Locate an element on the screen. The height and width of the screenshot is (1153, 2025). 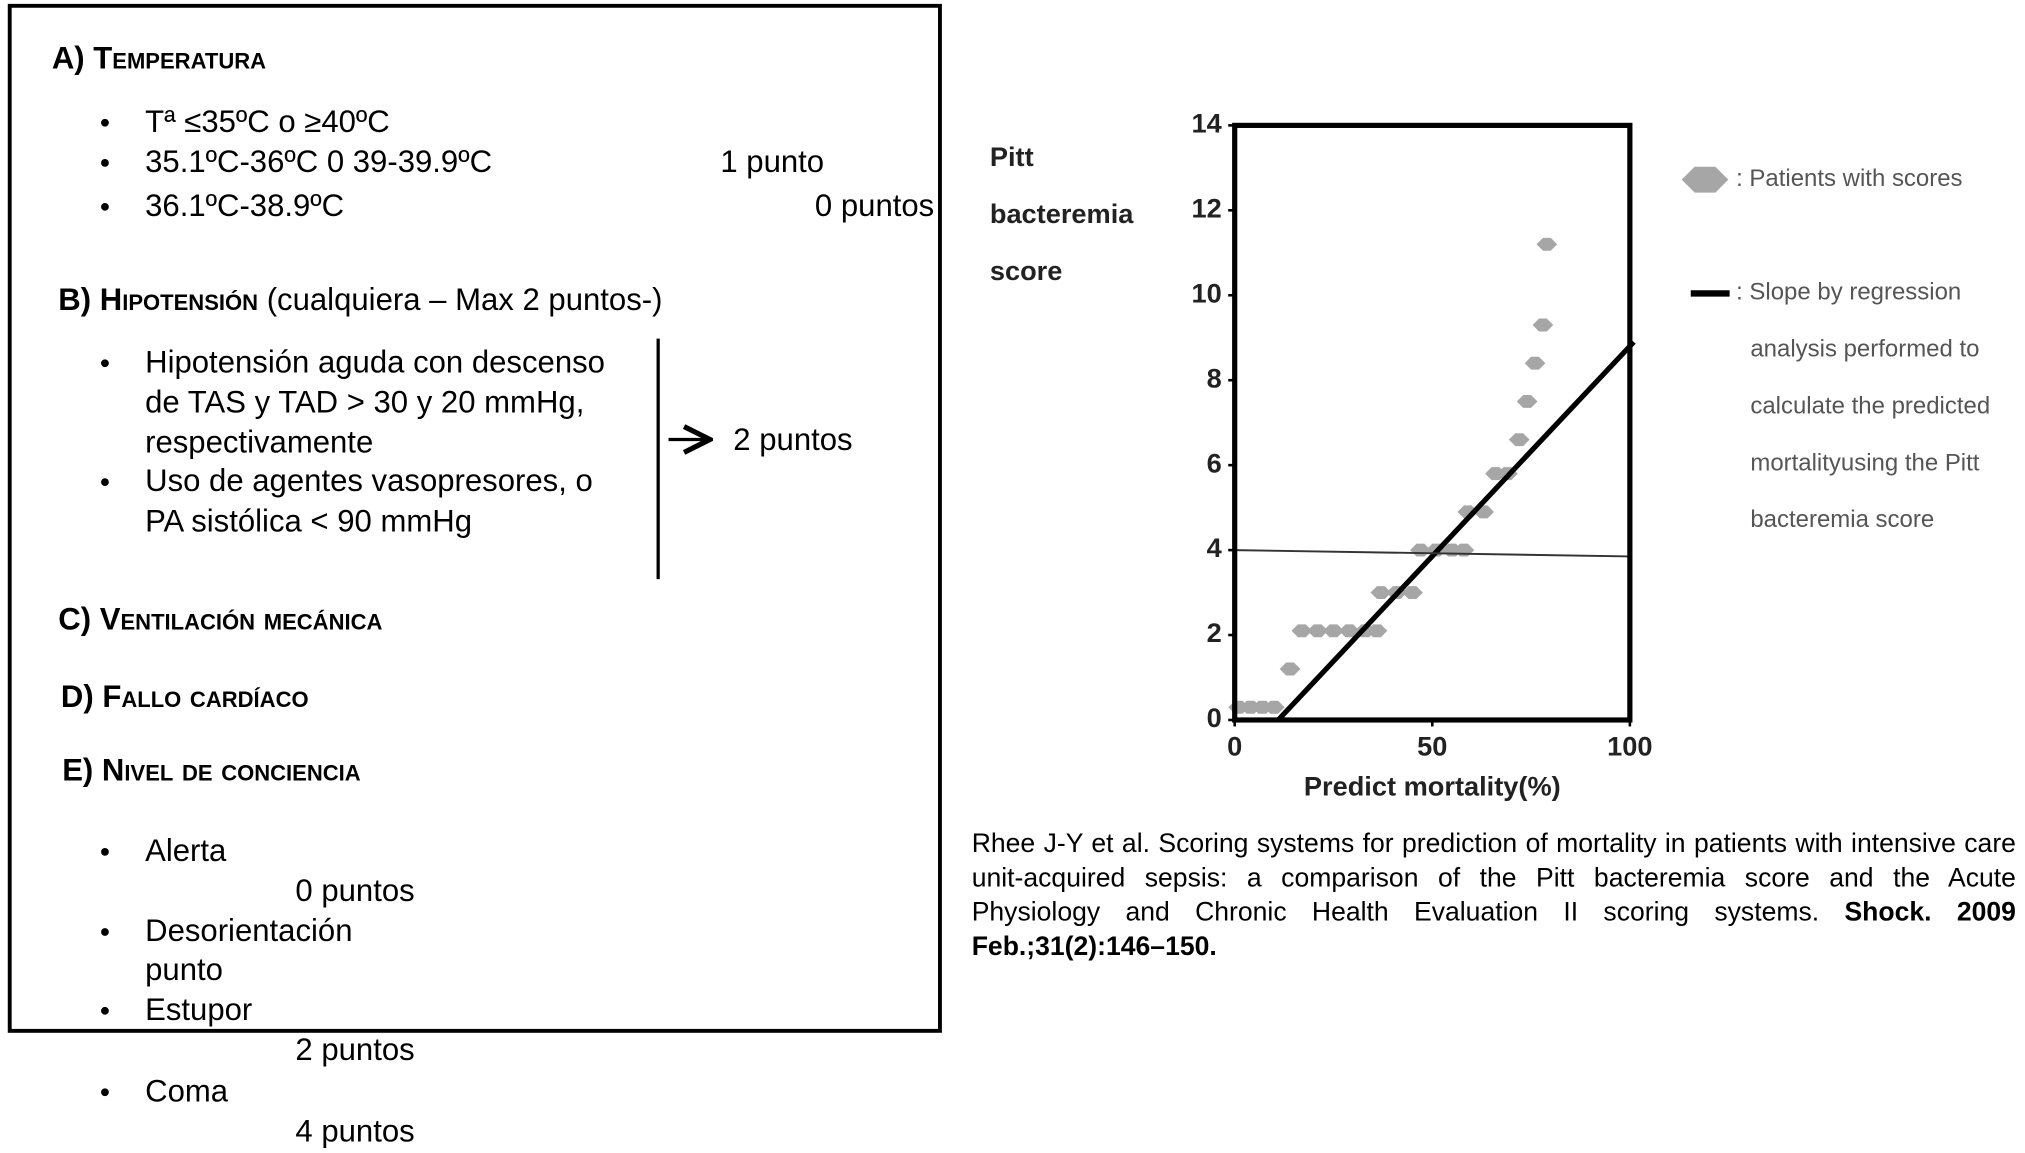
x-tick-label: 0 is located at coordinates (1234, 746).